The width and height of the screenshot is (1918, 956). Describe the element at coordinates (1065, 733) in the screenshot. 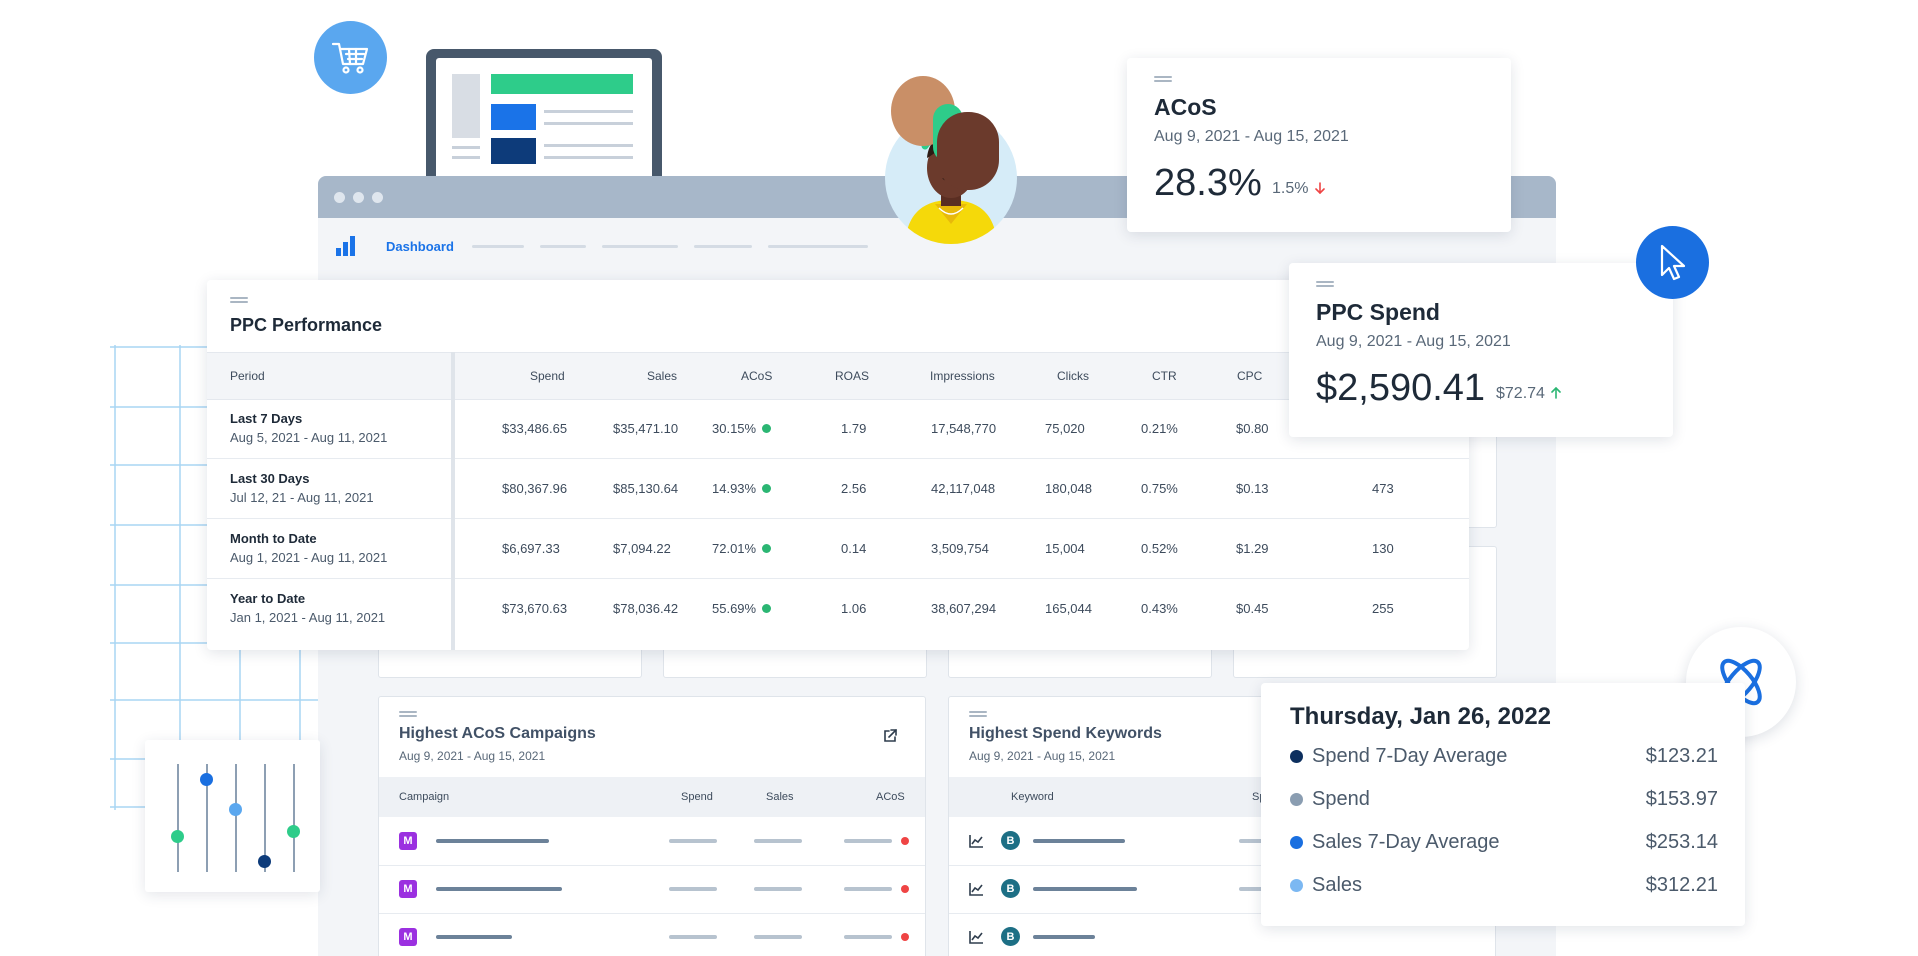

I see `panel-title: Highest Spend Keywords` at that location.